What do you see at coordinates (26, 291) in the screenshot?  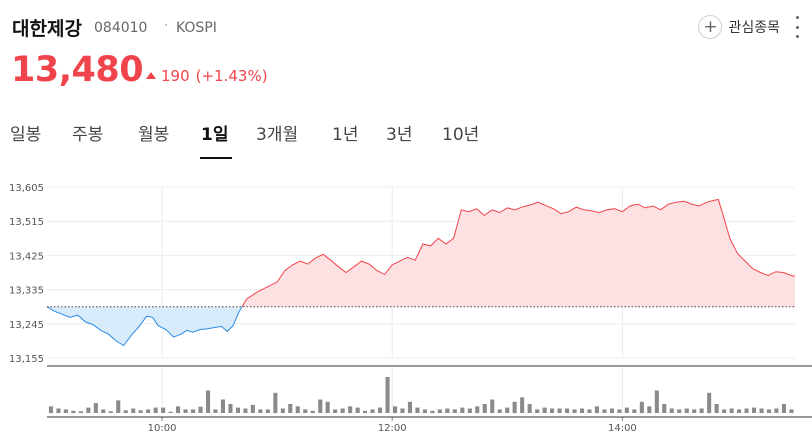 I see `y-tick-label: 13,335` at bounding box center [26, 291].